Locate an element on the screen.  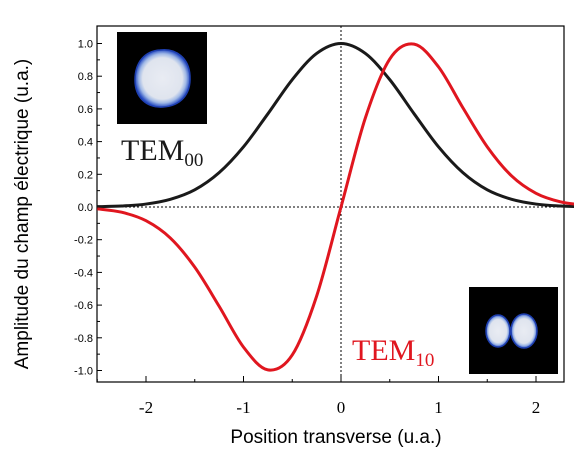
x-tick-label: 1 is located at coordinates (438, 407).